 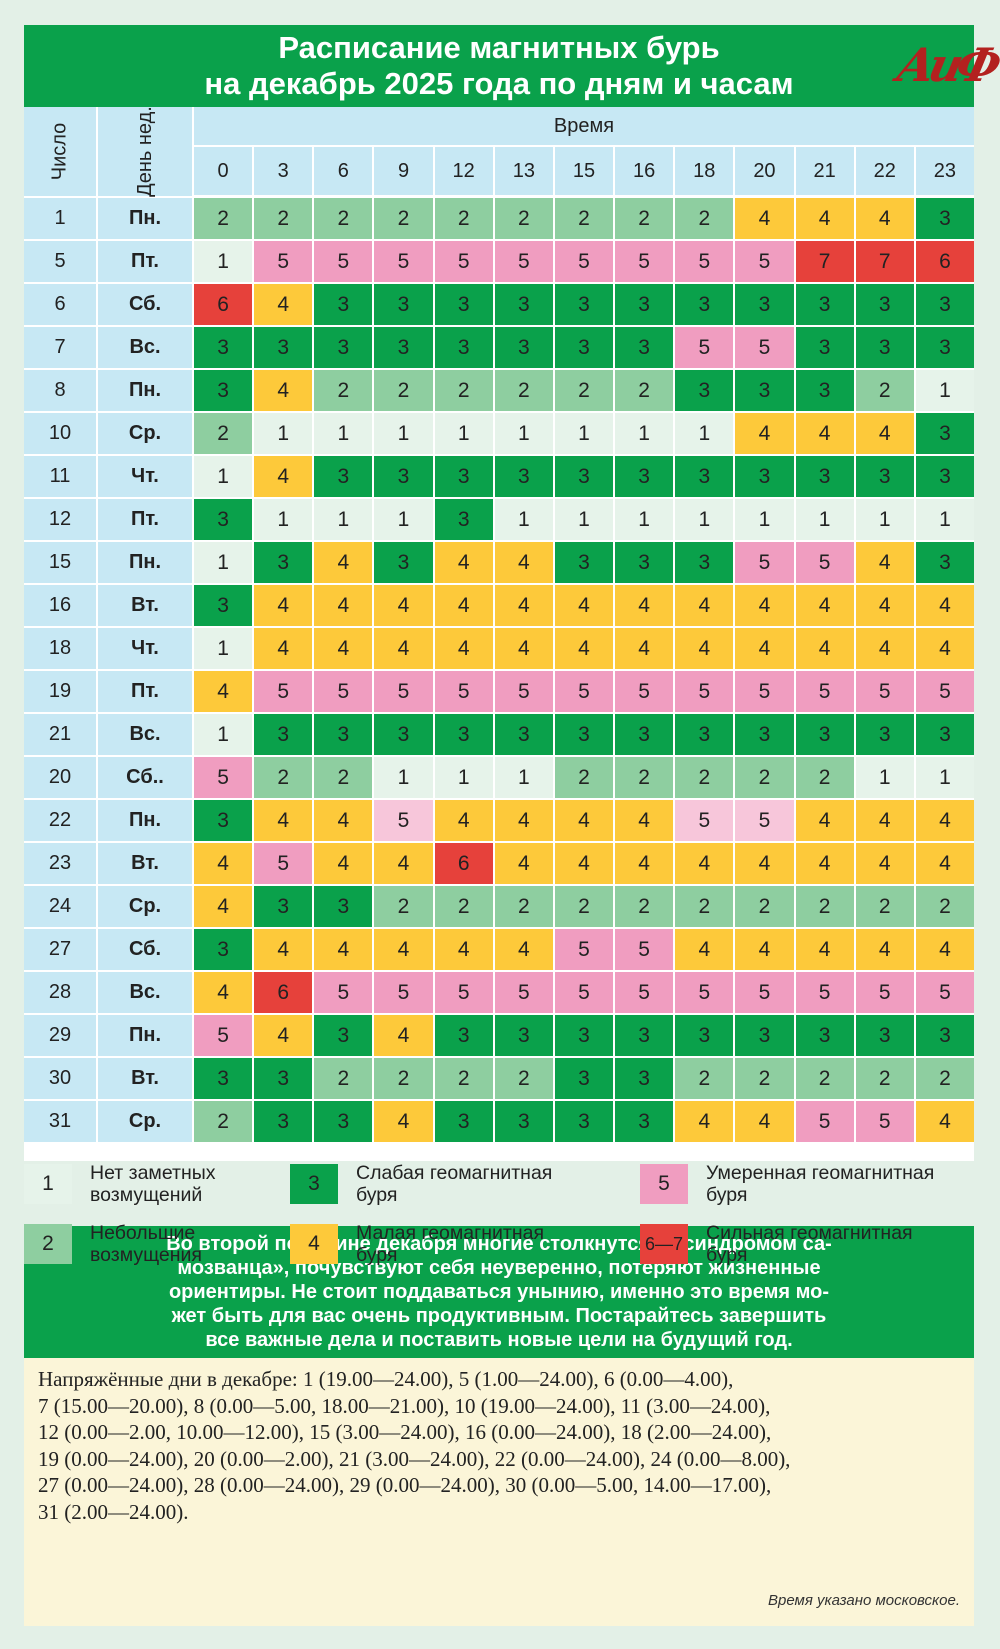 What do you see at coordinates (145, 476) in the screenshot?
I see `weekday-label: Чт.` at bounding box center [145, 476].